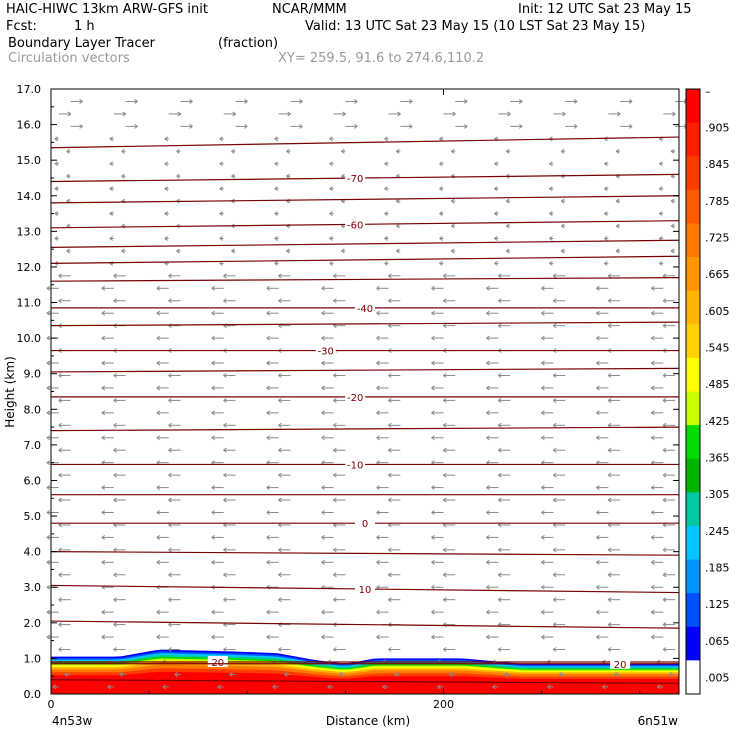  What do you see at coordinates (33, 516) in the screenshot?
I see `y-tick-label: 5.0` at bounding box center [33, 516].